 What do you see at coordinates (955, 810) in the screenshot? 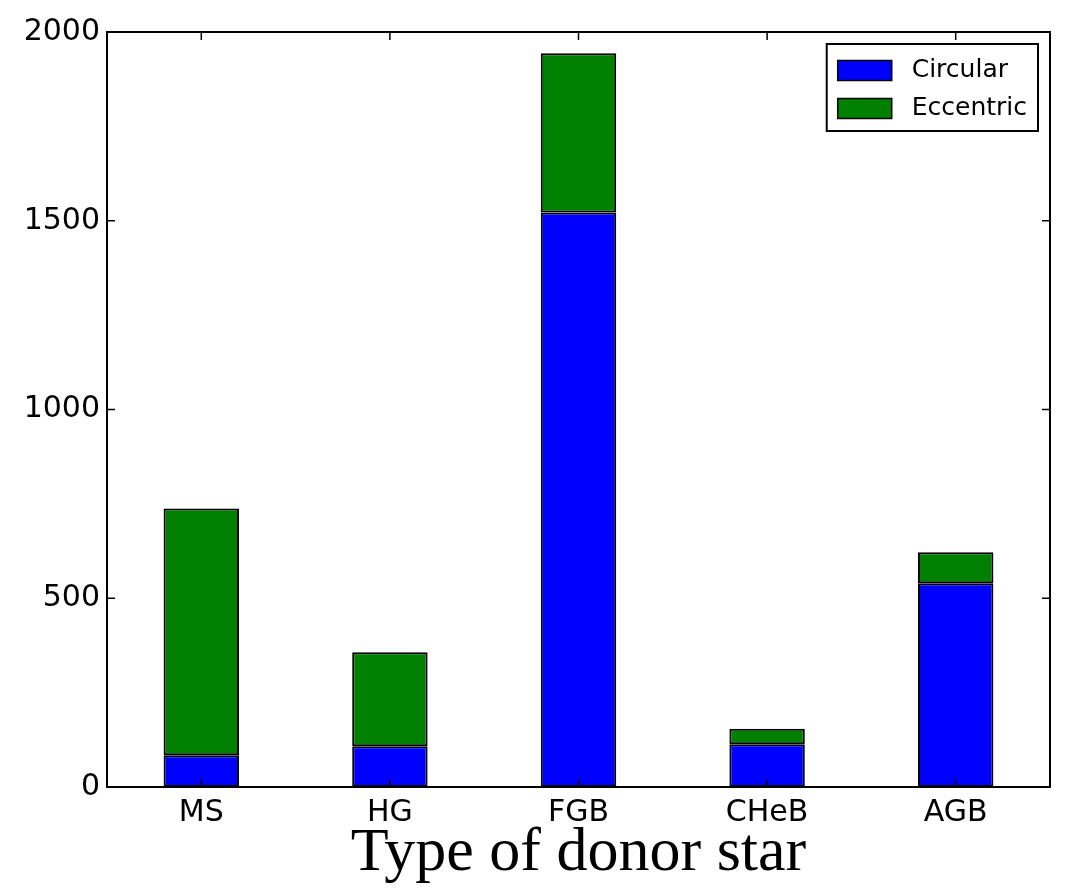
I see `x-tick-label: AGB` at bounding box center [955, 810].